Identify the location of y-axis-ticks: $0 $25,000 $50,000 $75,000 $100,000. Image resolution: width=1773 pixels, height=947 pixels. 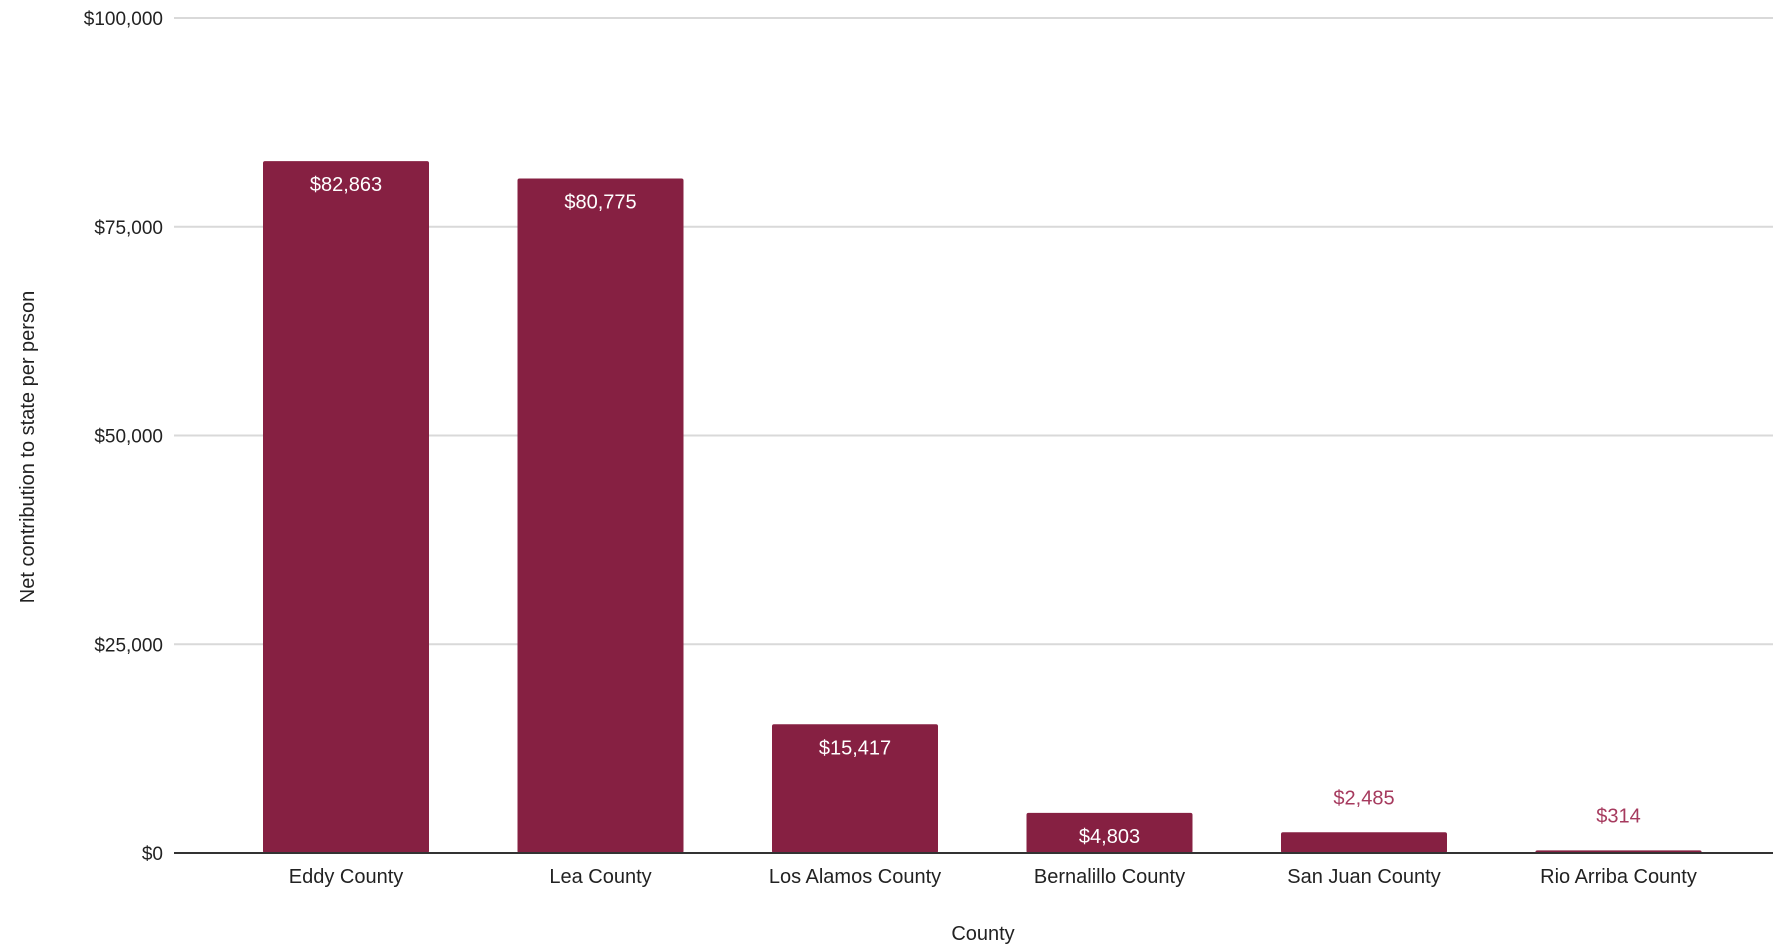
(123, 437).